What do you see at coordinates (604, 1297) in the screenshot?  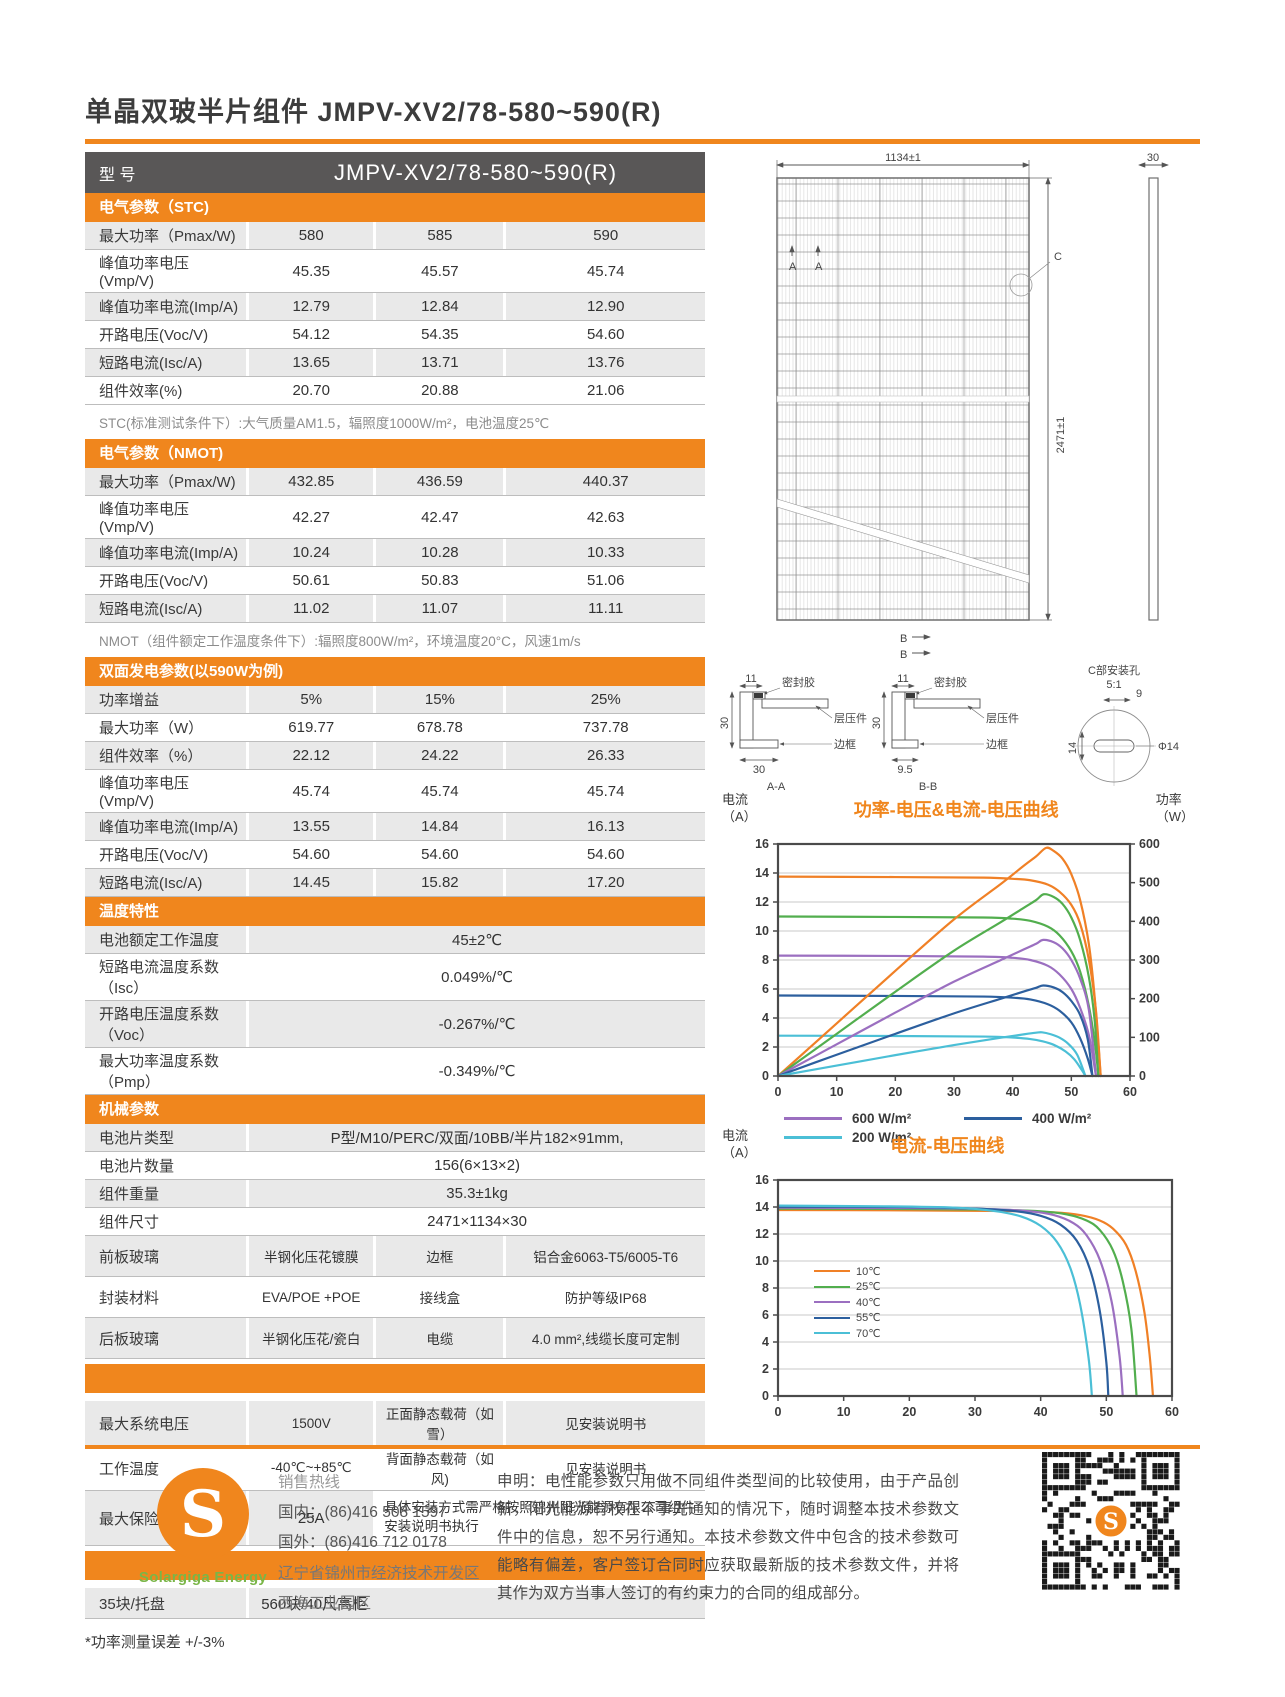 I see `row-value: 防护等级IP68` at bounding box center [604, 1297].